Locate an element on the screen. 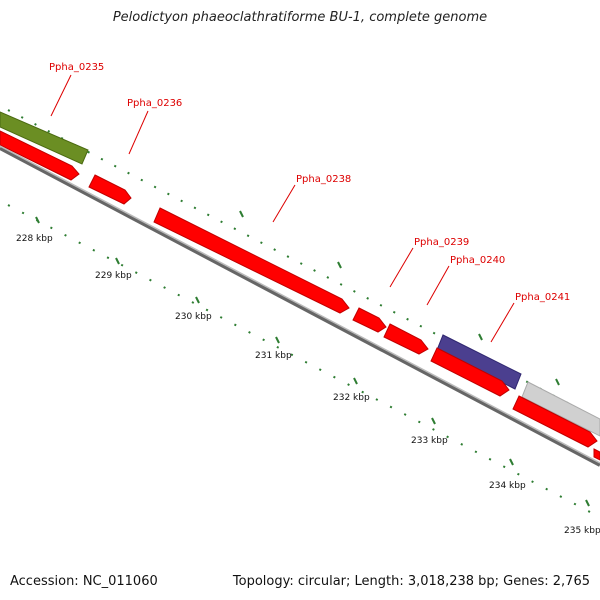  accession-label: Accession: NC_011060 is located at coordinates (84, 581).